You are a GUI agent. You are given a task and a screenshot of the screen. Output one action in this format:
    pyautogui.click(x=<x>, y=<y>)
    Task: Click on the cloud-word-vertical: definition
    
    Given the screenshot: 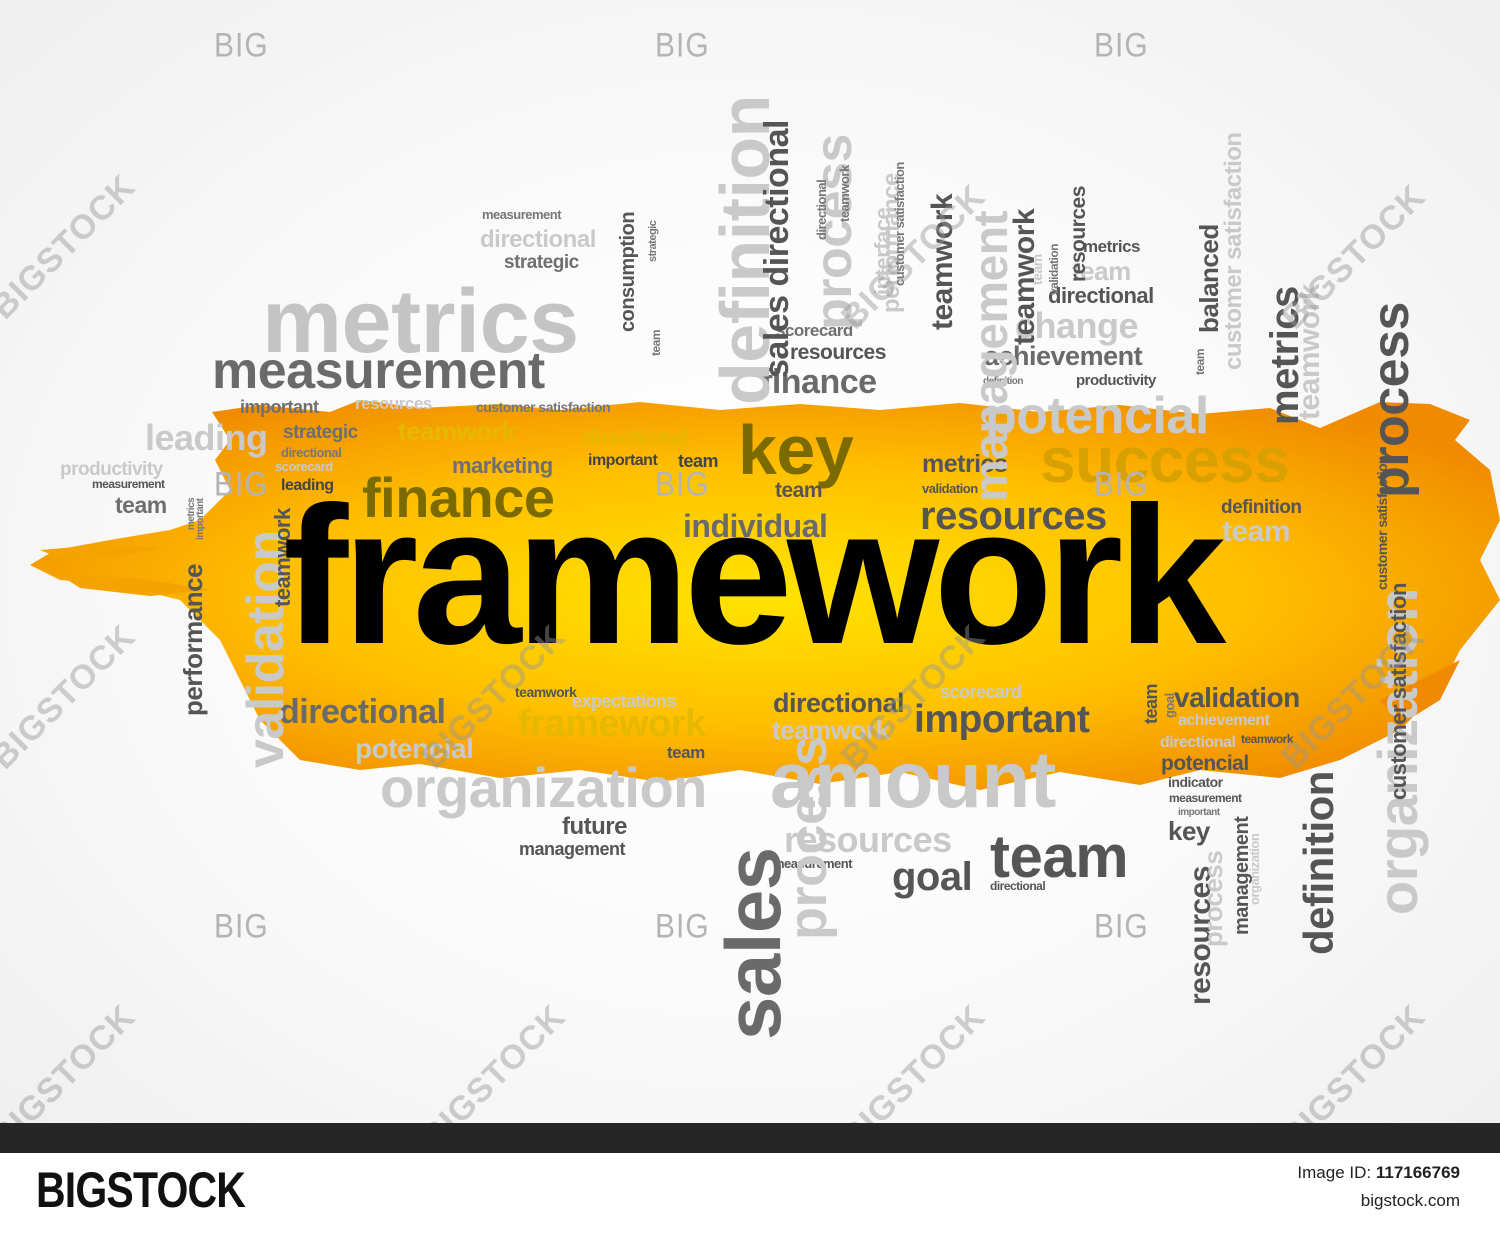 What is the action you would take?
    pyautogui.click(x=1318, y=863)
    